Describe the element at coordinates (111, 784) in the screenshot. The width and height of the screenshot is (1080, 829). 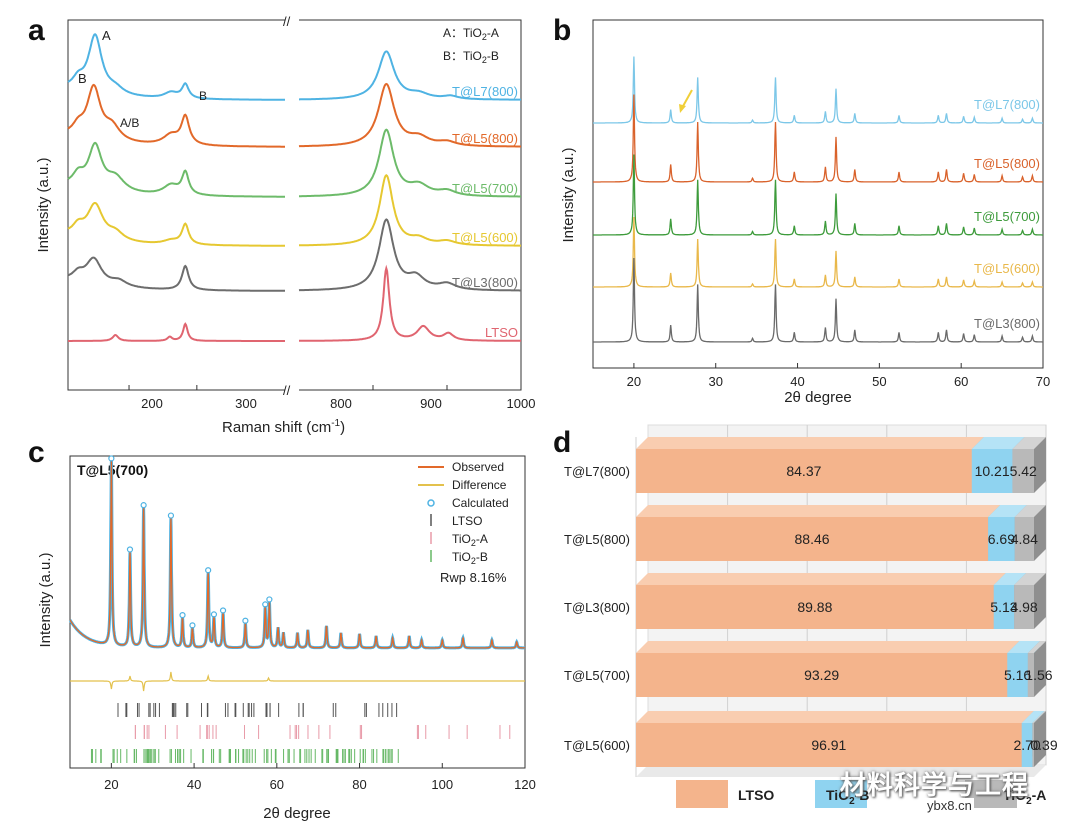
I see `panel-c-xtick-label: 20` at that location.